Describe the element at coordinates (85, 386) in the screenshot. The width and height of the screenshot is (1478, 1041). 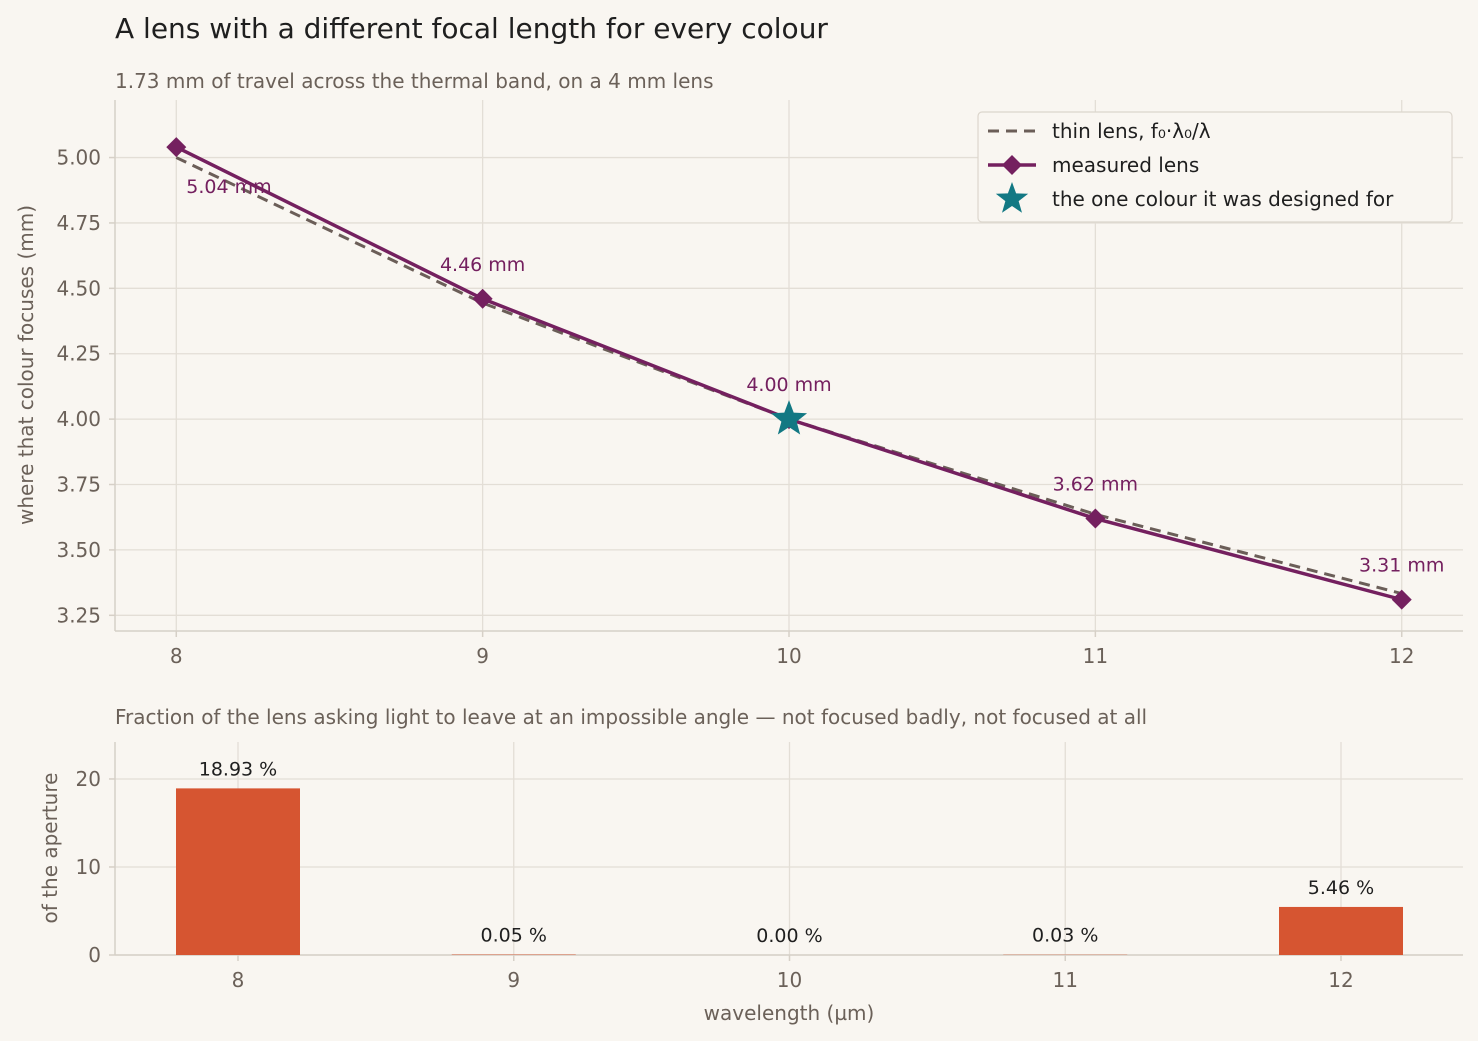
I see `top-y-ticks: 3.25 3.50 3.75 4.00 4.25 4.50 4.75 5.00` at that location.